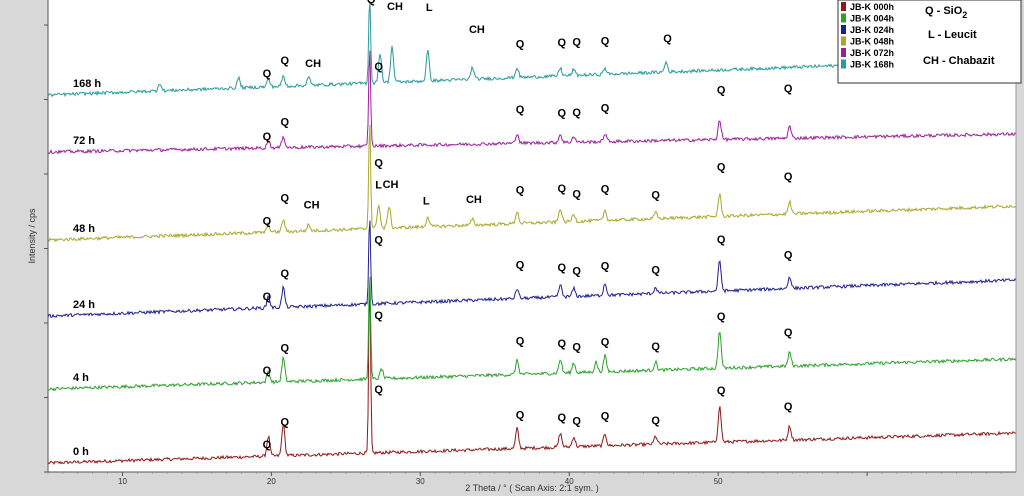 This screenshot has width=1024, height=496. Describe the element at coordinates (46, 248) in the screenshot. I see `y-ticks-group` at that location.